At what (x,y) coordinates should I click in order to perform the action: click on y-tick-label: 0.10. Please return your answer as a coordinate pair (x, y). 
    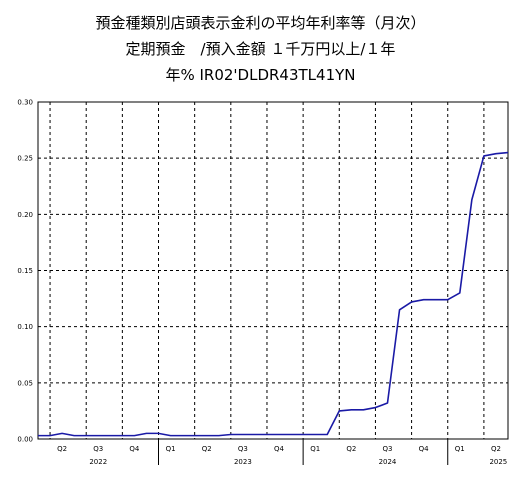
    Looking at the image, I should click on (25, 327).